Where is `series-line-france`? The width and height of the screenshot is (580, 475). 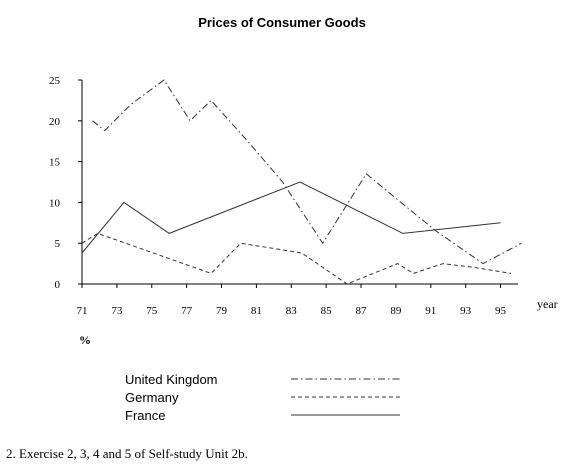
series-line-france is located at coordinates (291, 217).